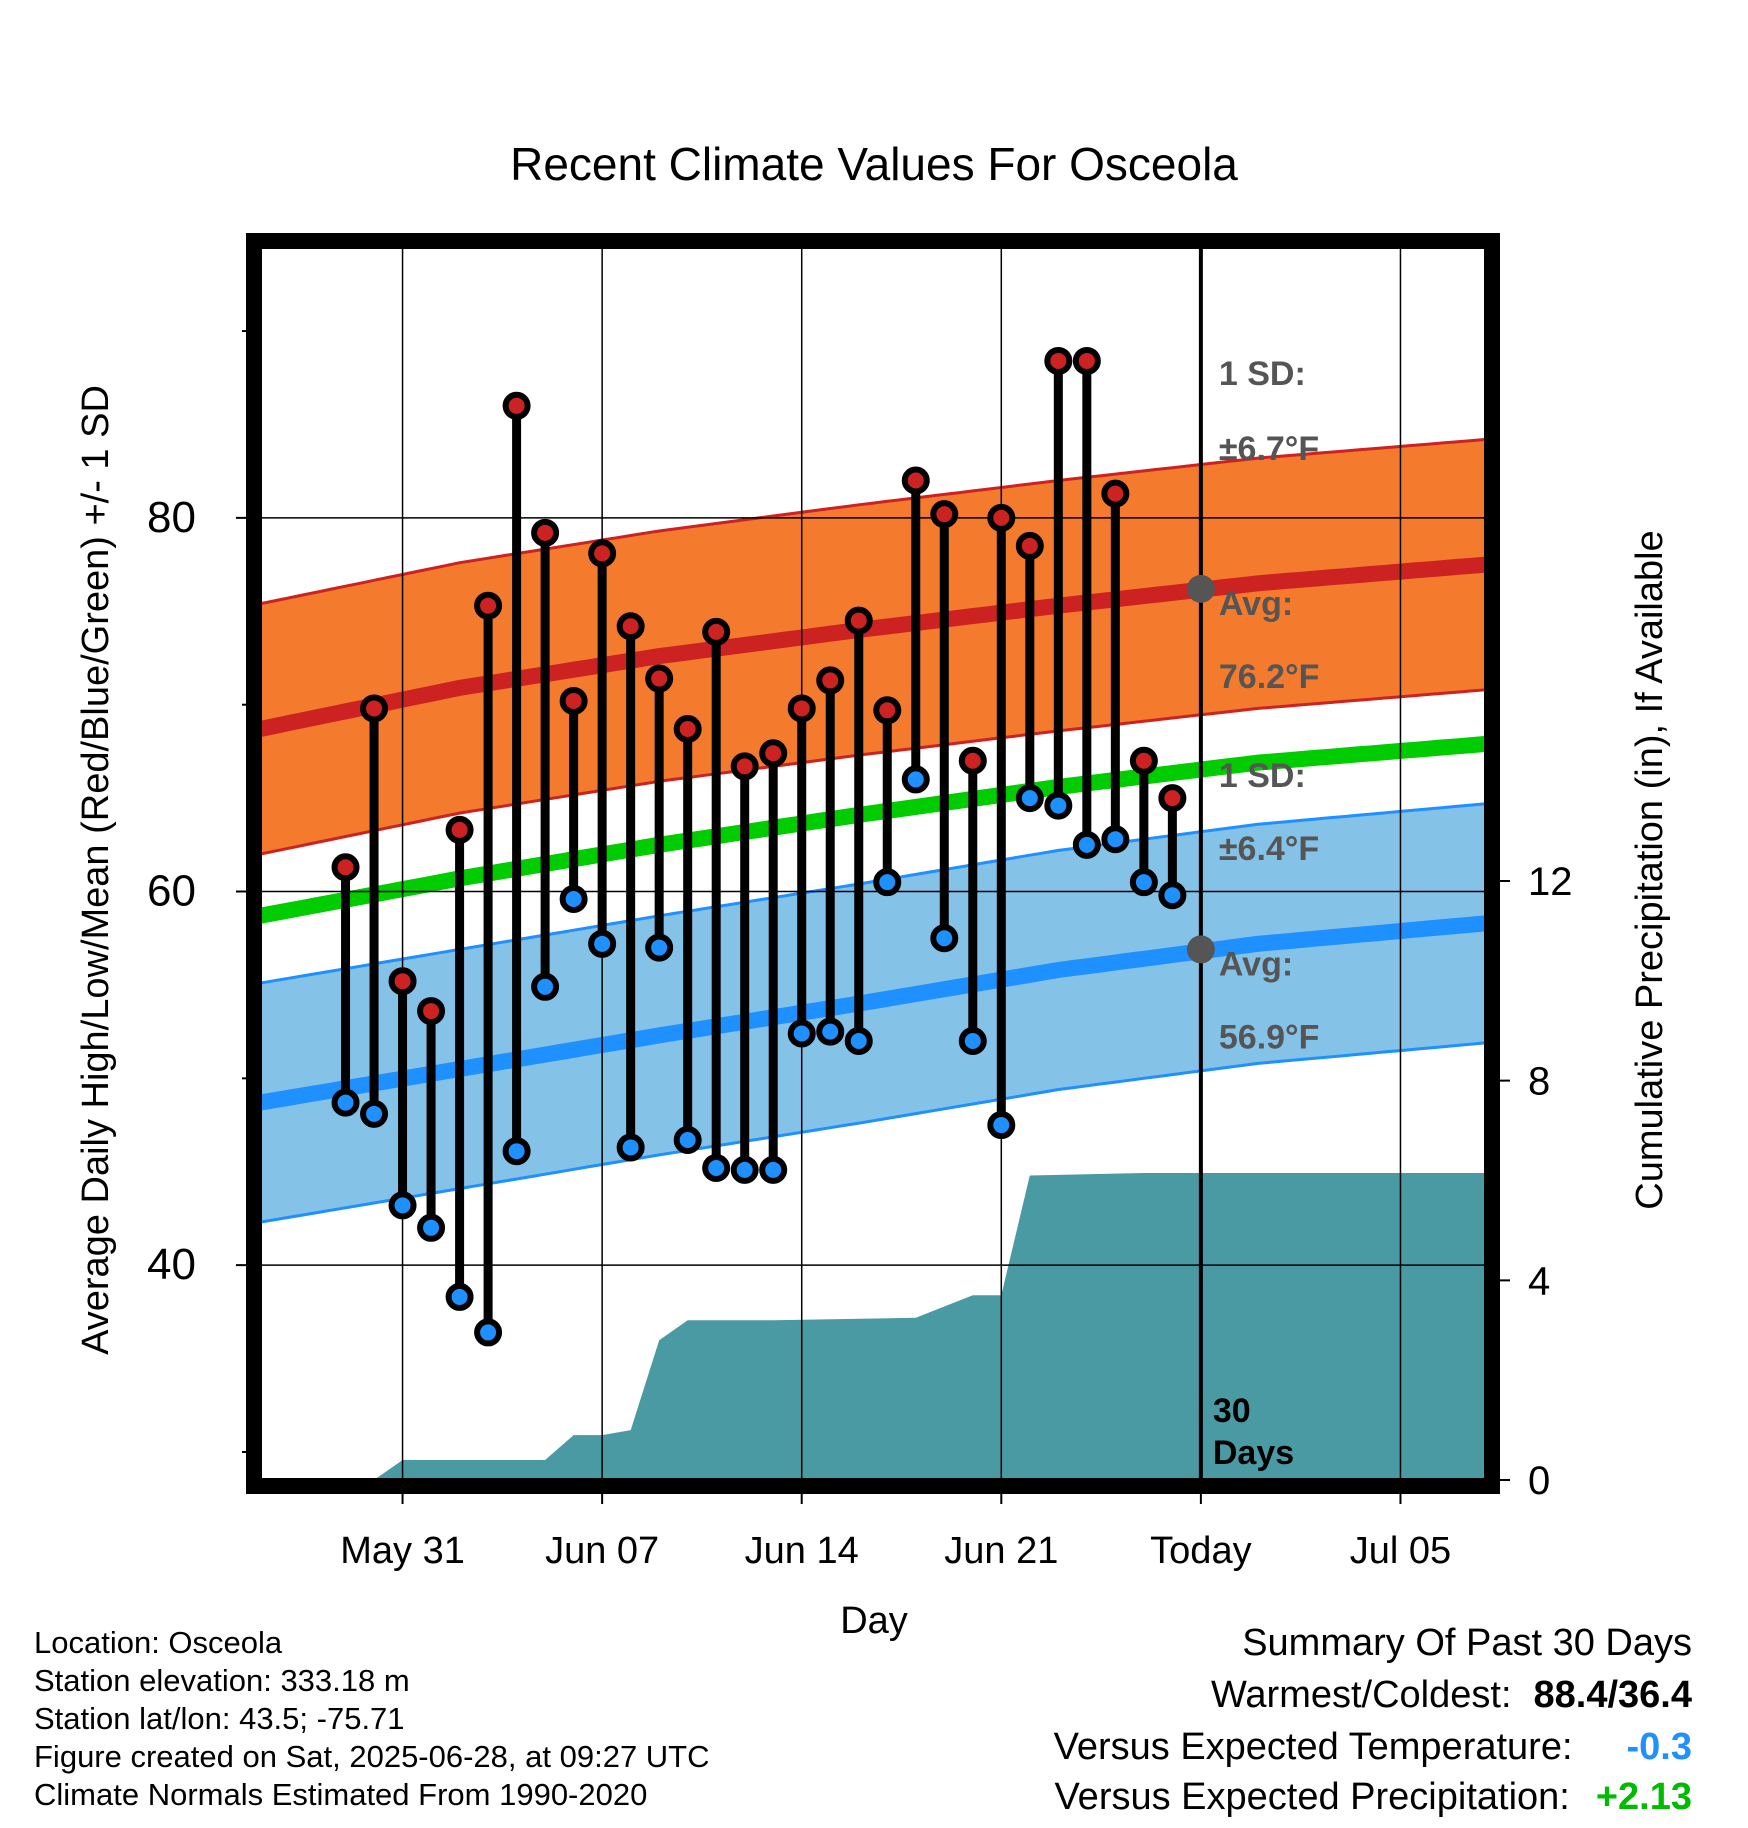  What do you see at coordinates (1400, 1551) in the screenshot?
I see `x-tick-label: Jul 05` at bounding box center [1400, 1551].